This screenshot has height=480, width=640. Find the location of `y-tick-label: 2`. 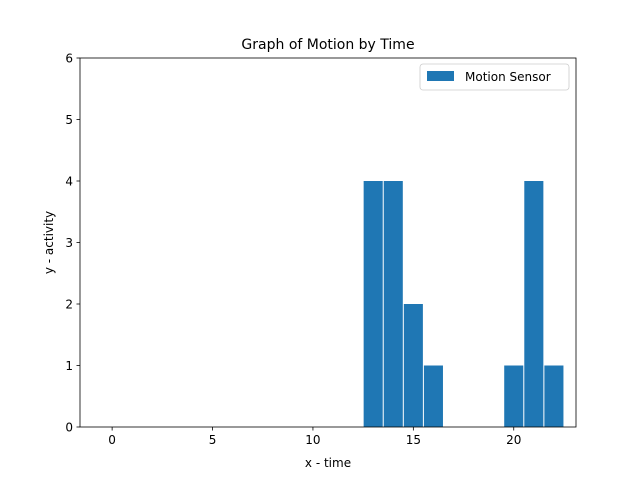

y-tick-label: 2 is located at coordinates (69, 305).